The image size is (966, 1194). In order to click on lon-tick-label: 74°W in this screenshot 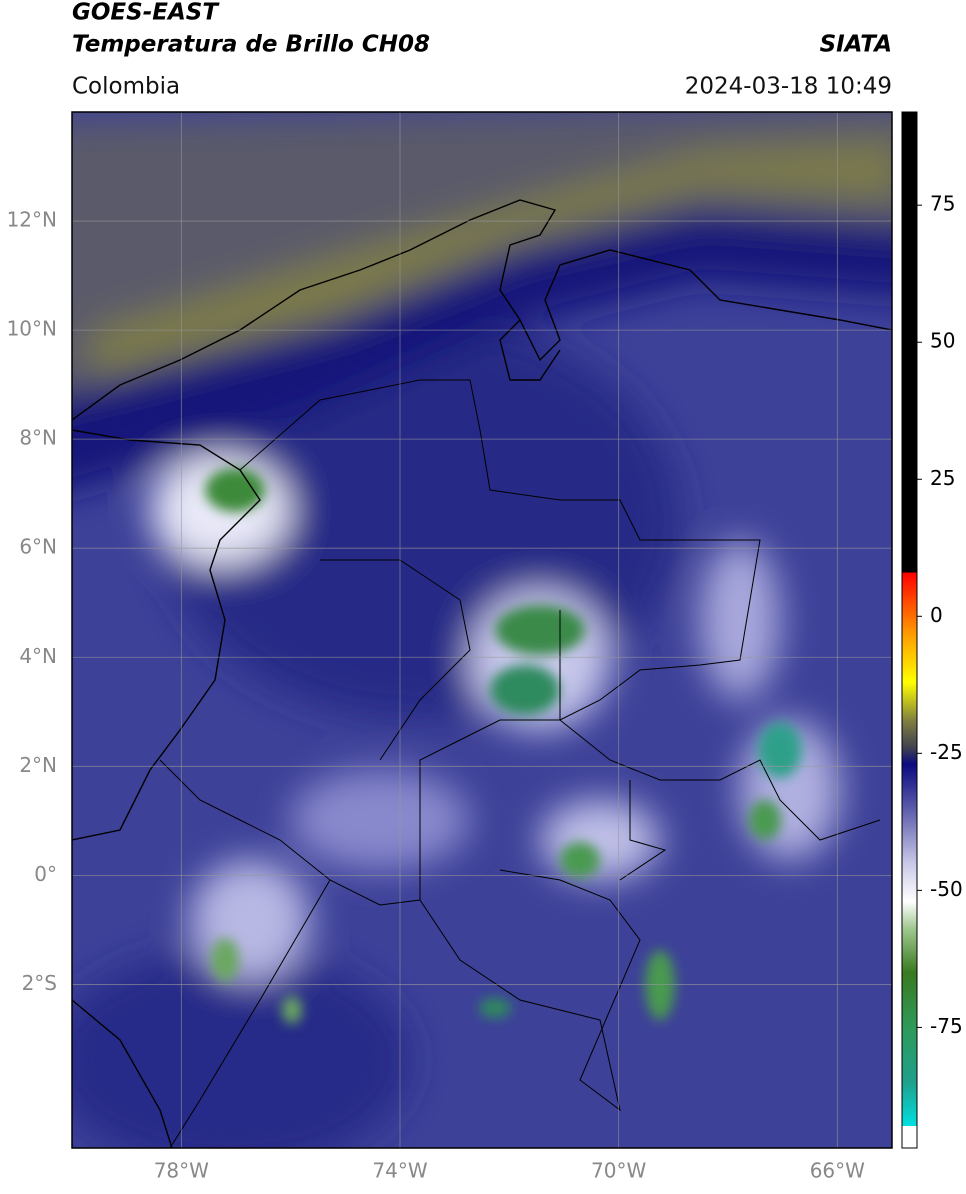, I will do `click(399, 1171)`.